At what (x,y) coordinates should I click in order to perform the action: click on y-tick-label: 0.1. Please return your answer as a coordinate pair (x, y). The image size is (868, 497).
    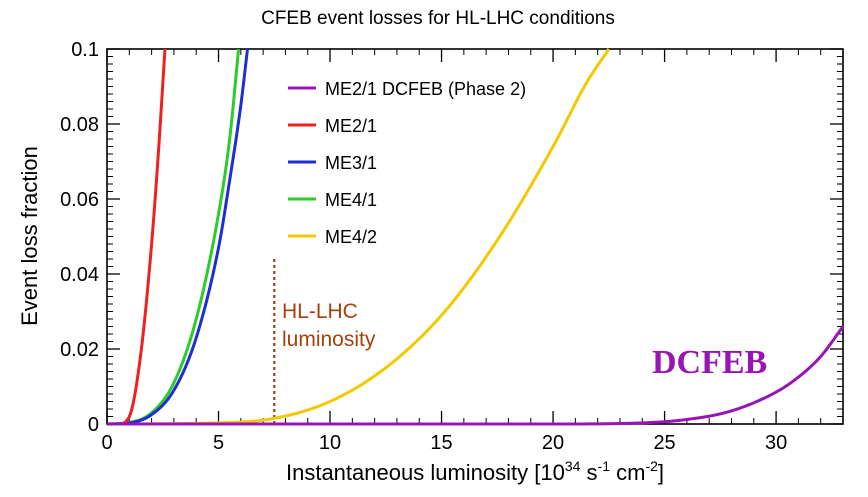
    Looking at the image, I should click on (85, 50).